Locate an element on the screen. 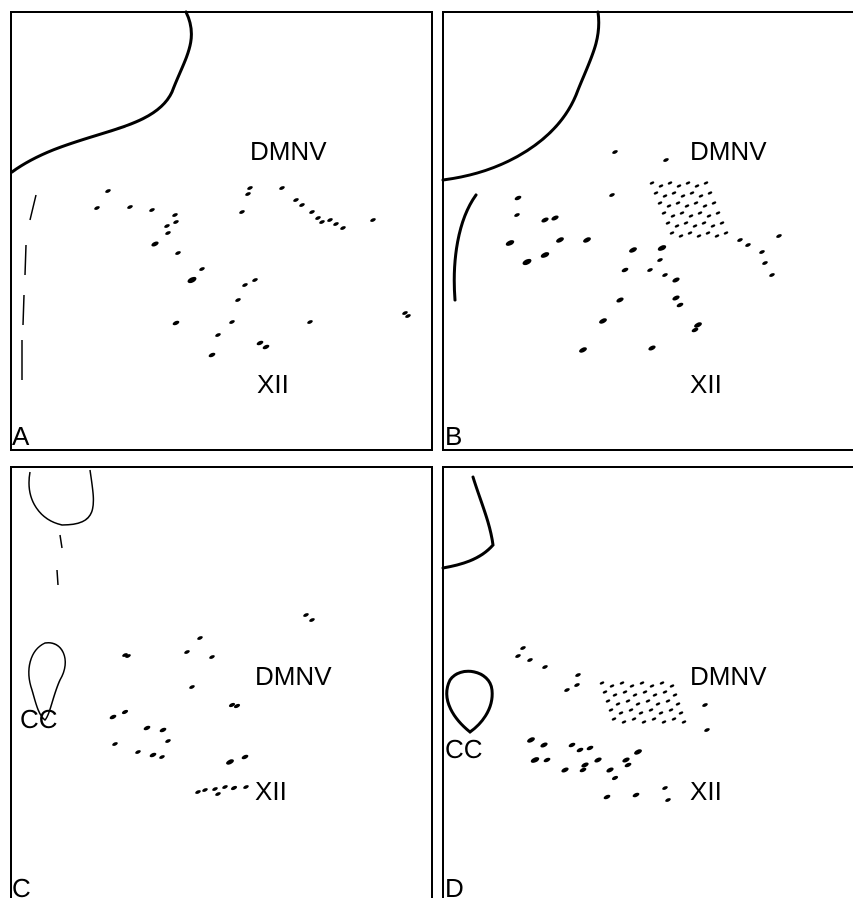 The width and height of the screenshot is (853, 898). panel-letter: C is located at coordinates (21, 885).